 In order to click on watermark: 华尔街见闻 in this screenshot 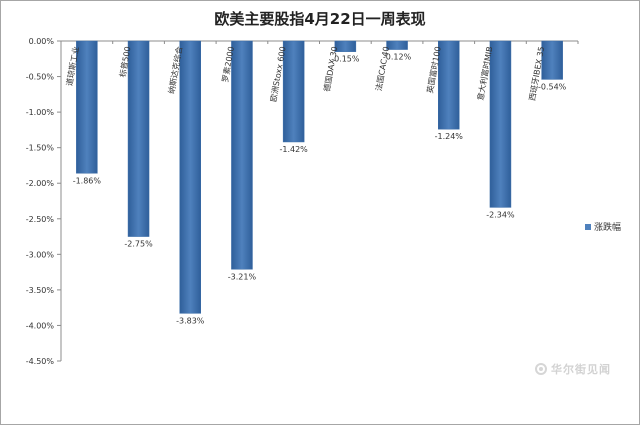, I will do `click(573, 369)`.